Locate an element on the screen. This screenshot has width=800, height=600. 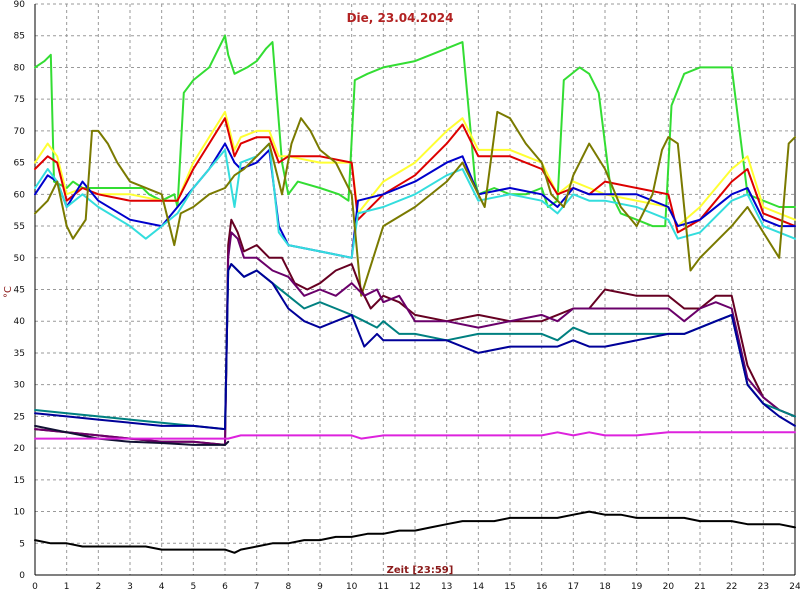
x-tick-label: 6 is located at coordinates (225, 587).